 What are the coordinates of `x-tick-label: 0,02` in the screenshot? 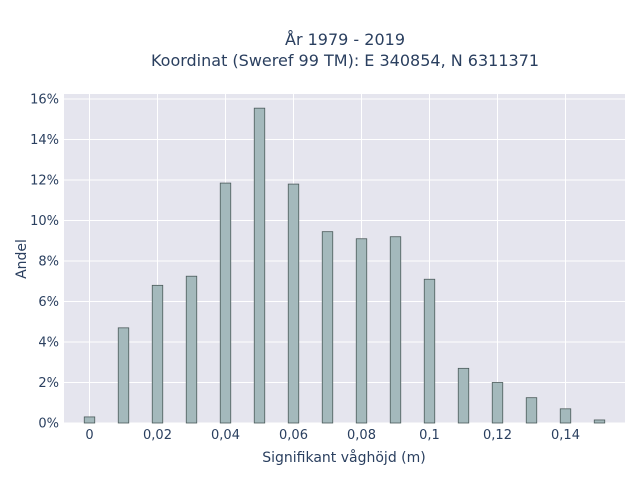 It's located at (157, 435).